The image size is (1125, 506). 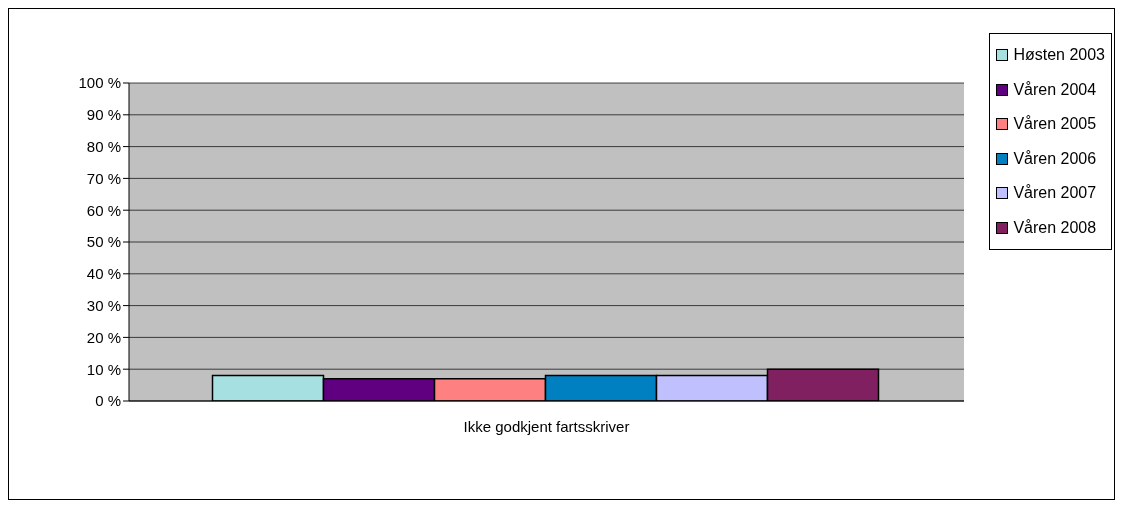 What do you see at coordinates (1055, 227) in the screenshot?
I see `legend-label: Våren 2008` at bounding box center [1055, 227].